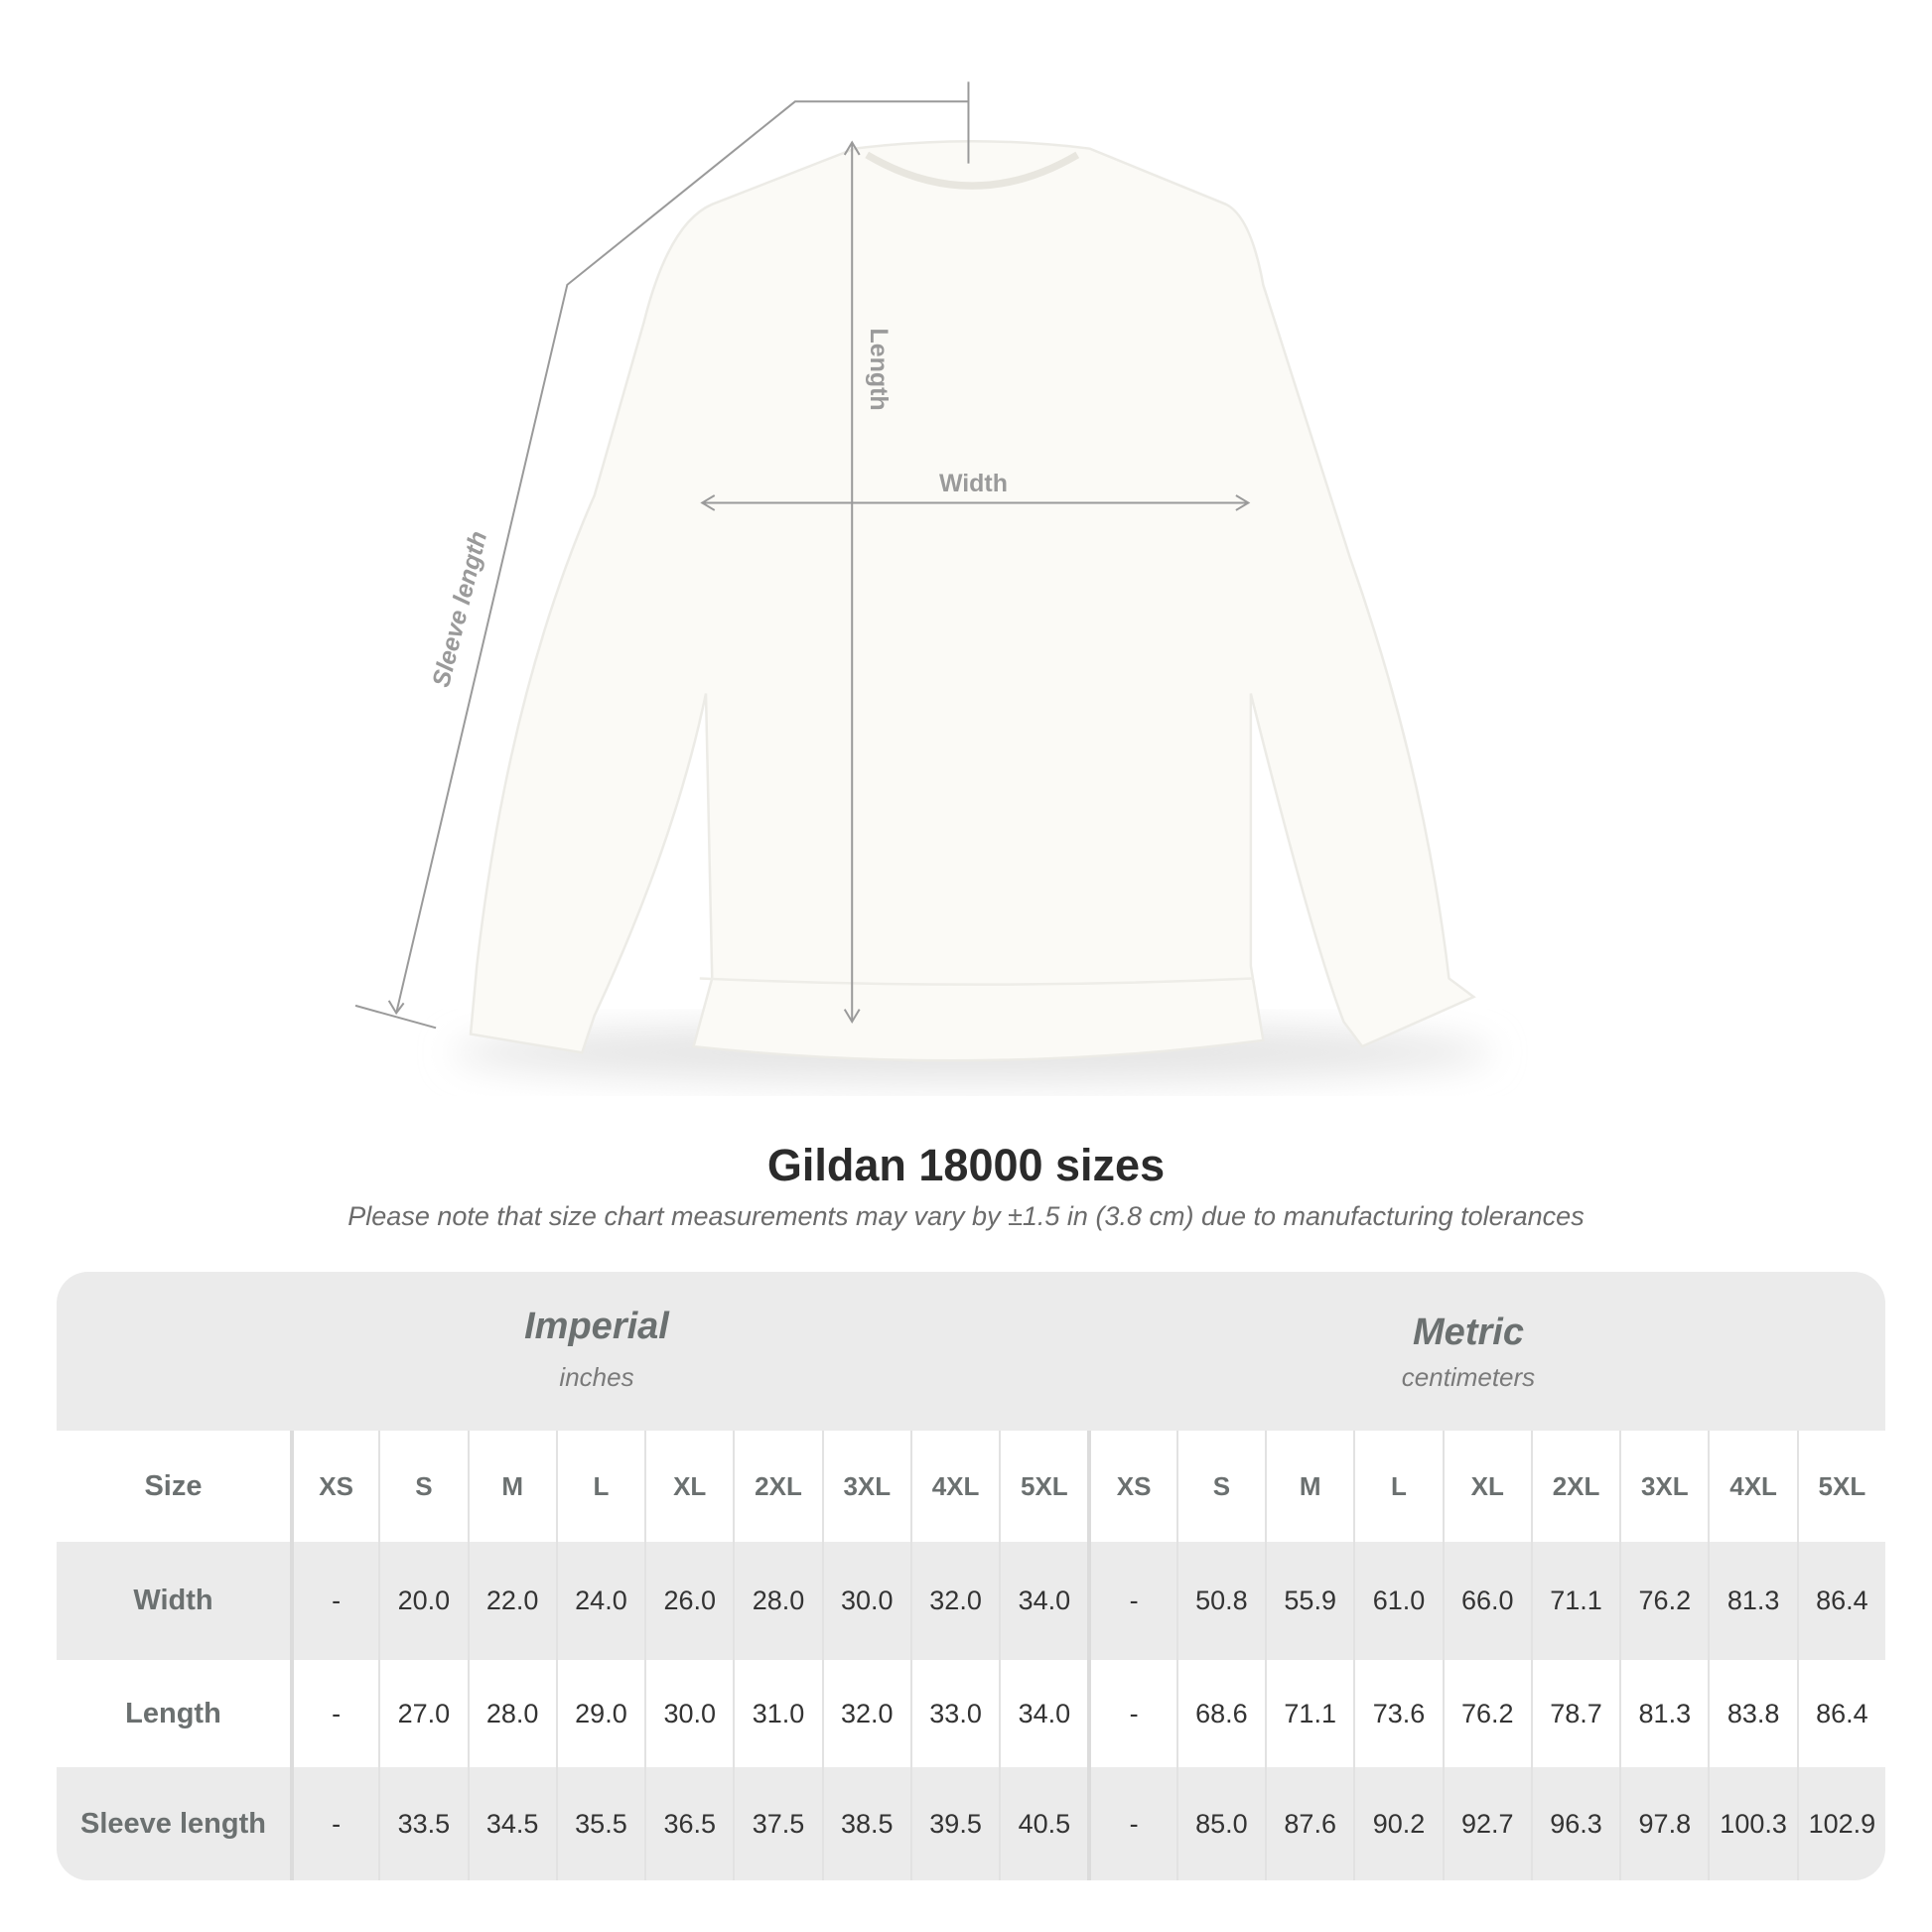 Image resolution: width=1932 pixels, height=1932 pixels. What do you see at coordinates (972, 170) in the screenshot?
I see `collar` at bounding box center [972, 170].